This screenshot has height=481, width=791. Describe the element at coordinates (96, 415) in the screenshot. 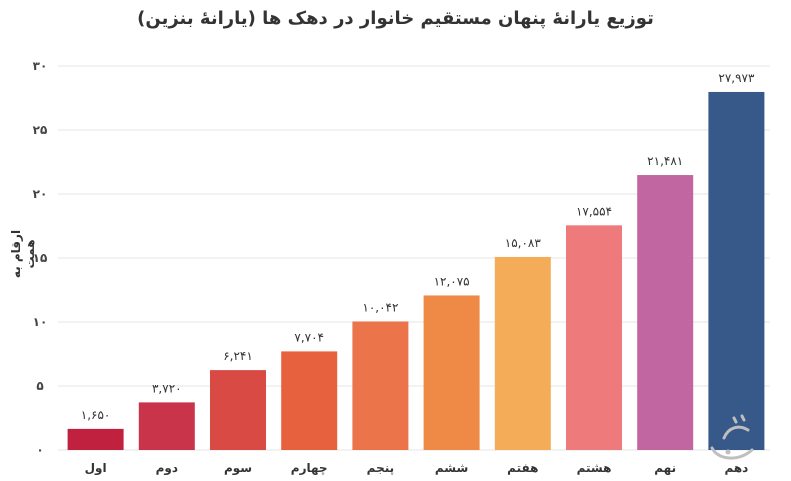

I see `value-label: ۱,۶۵۰` at that location.